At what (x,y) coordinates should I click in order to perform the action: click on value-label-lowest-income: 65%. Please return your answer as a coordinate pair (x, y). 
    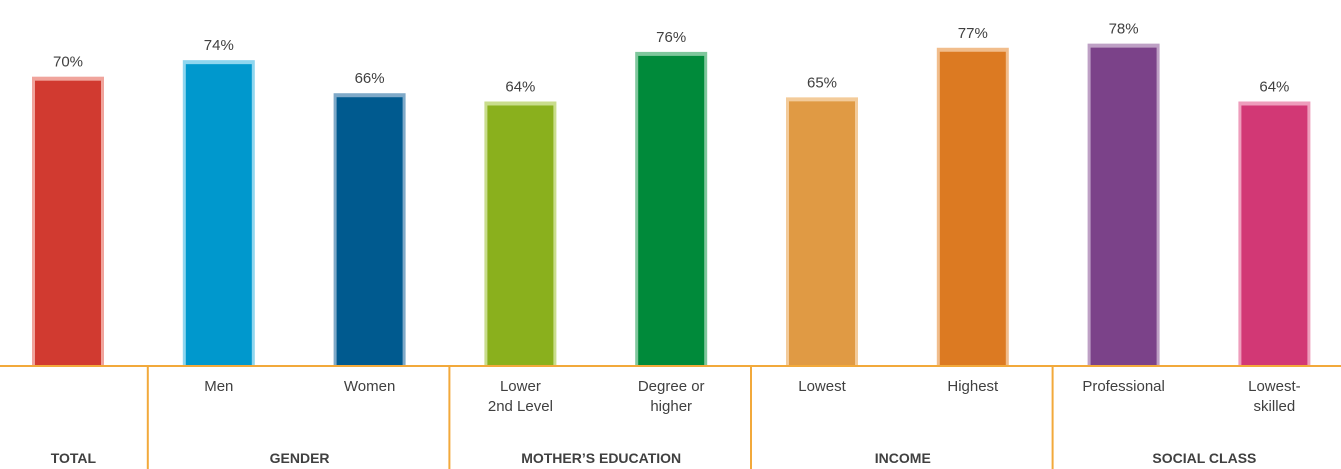
    Looking at the image, I should click on (822, 82).